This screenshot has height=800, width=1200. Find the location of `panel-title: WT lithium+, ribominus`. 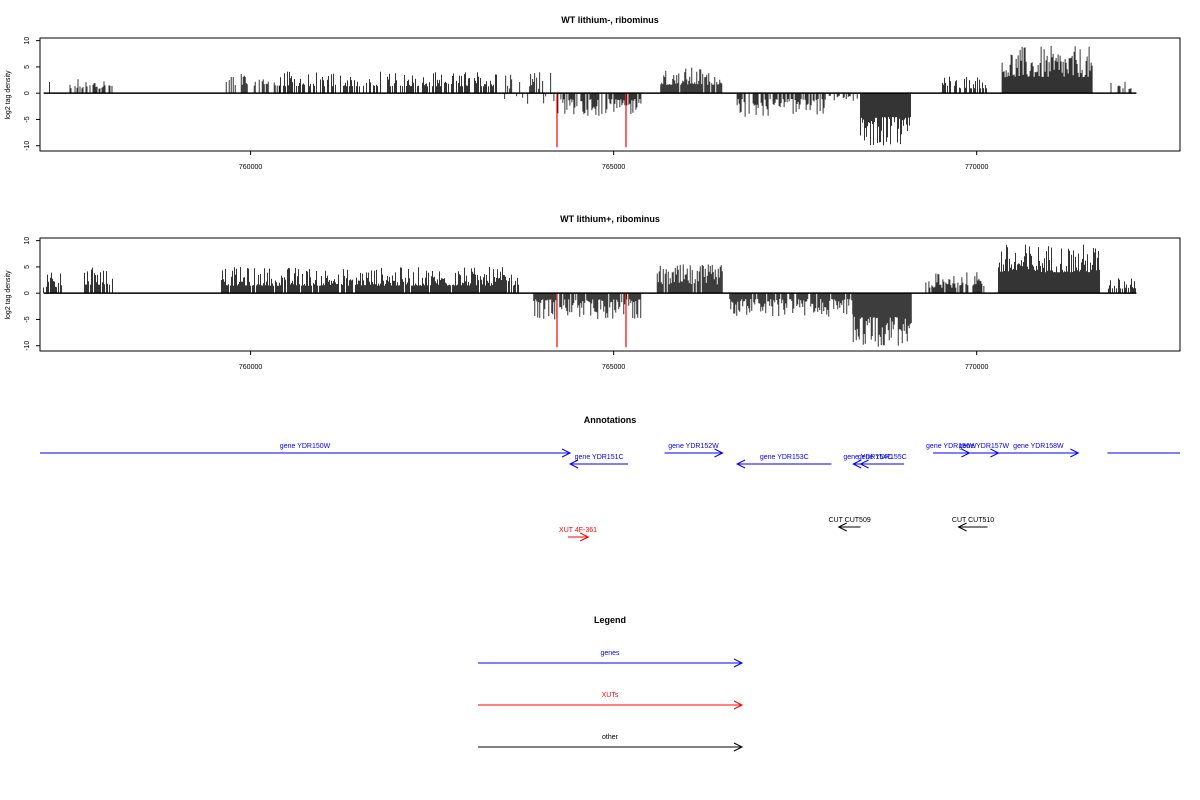

panel-title: WT lithium+, ribominus is located at coordinates (610, 219).